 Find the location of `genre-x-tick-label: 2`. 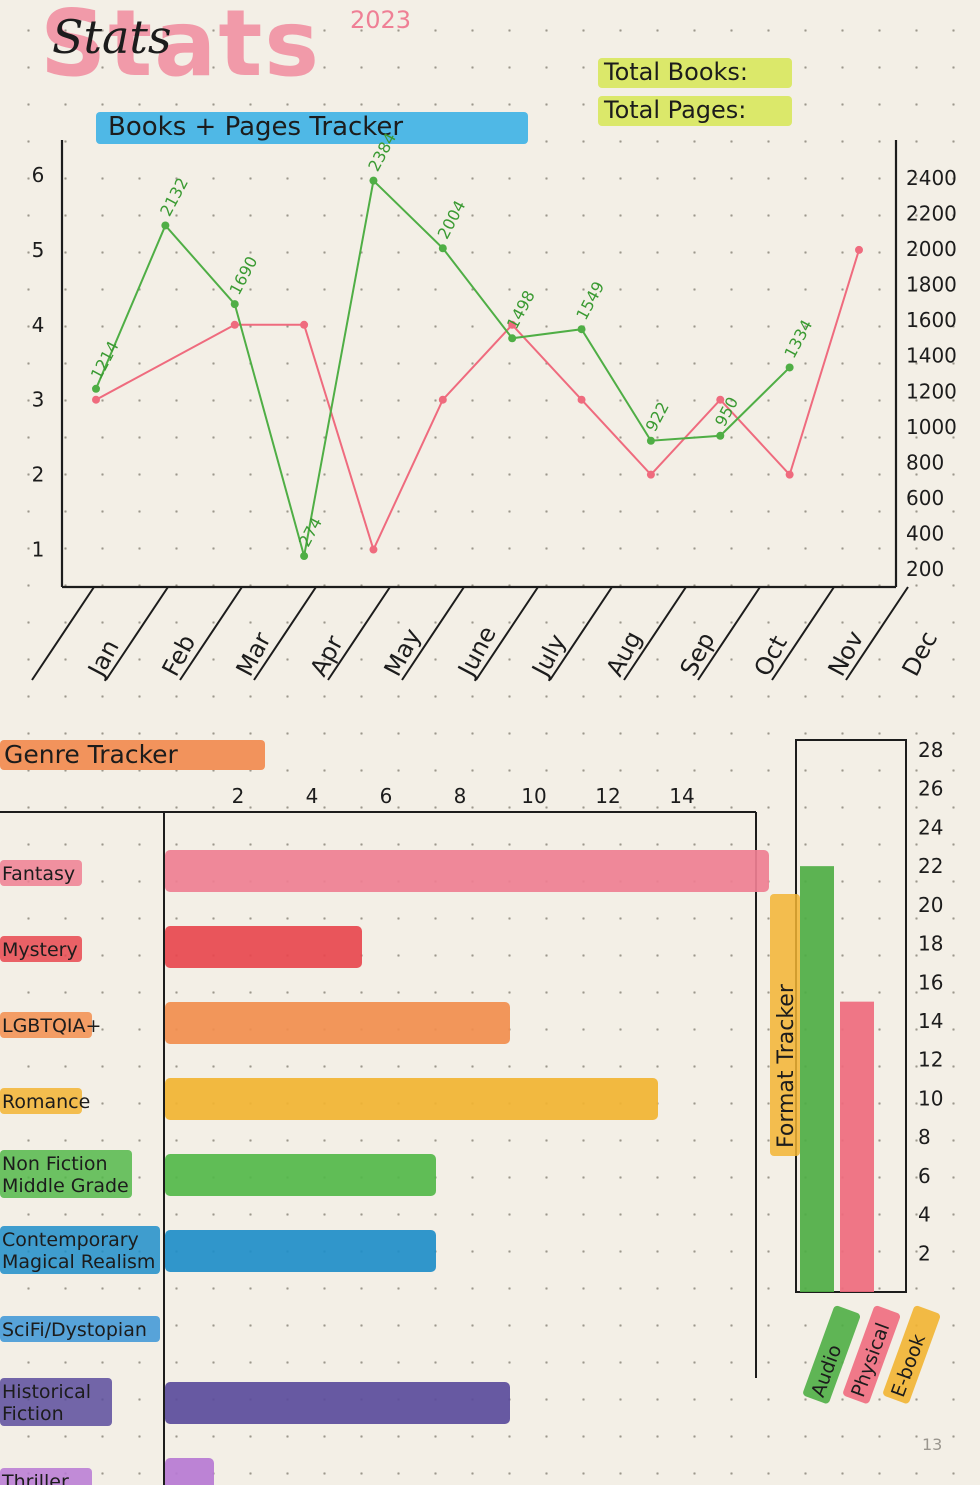

genre-x-tick-label: 2 is located at coordinates (238, 796).